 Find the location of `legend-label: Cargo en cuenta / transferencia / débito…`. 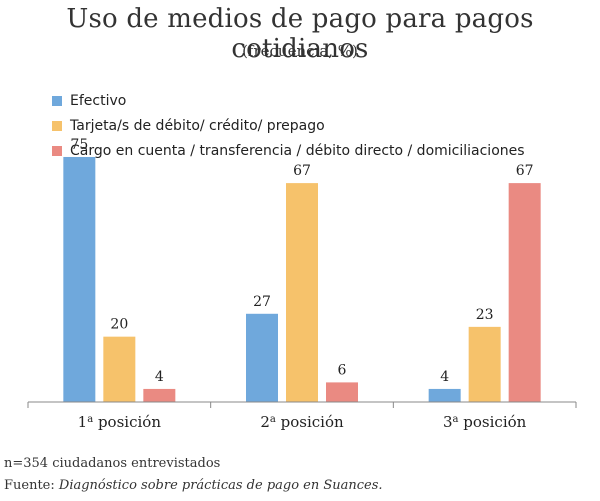

legend-label: Cargo en cuenta / transferencia / débito… is located at coordinates (297, 150).